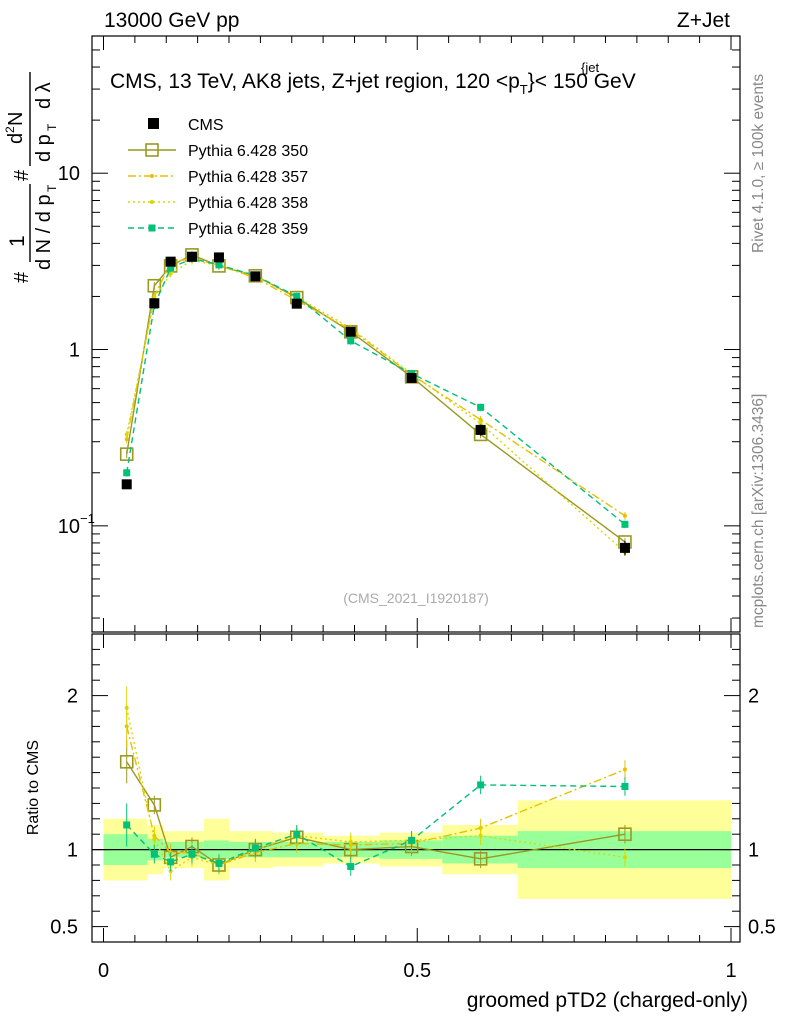  What do you see at coordinates (753, 851) in the screenshot?
I see `ratio-tick-label-right: 1` at bounding box center [753, 851].